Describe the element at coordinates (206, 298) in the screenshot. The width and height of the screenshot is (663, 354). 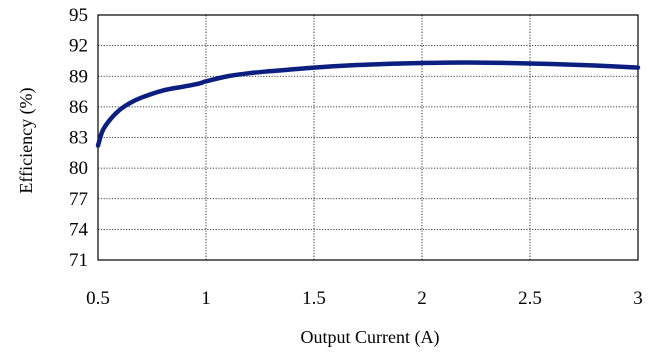
I see `x-tick-label: 1` at that location.